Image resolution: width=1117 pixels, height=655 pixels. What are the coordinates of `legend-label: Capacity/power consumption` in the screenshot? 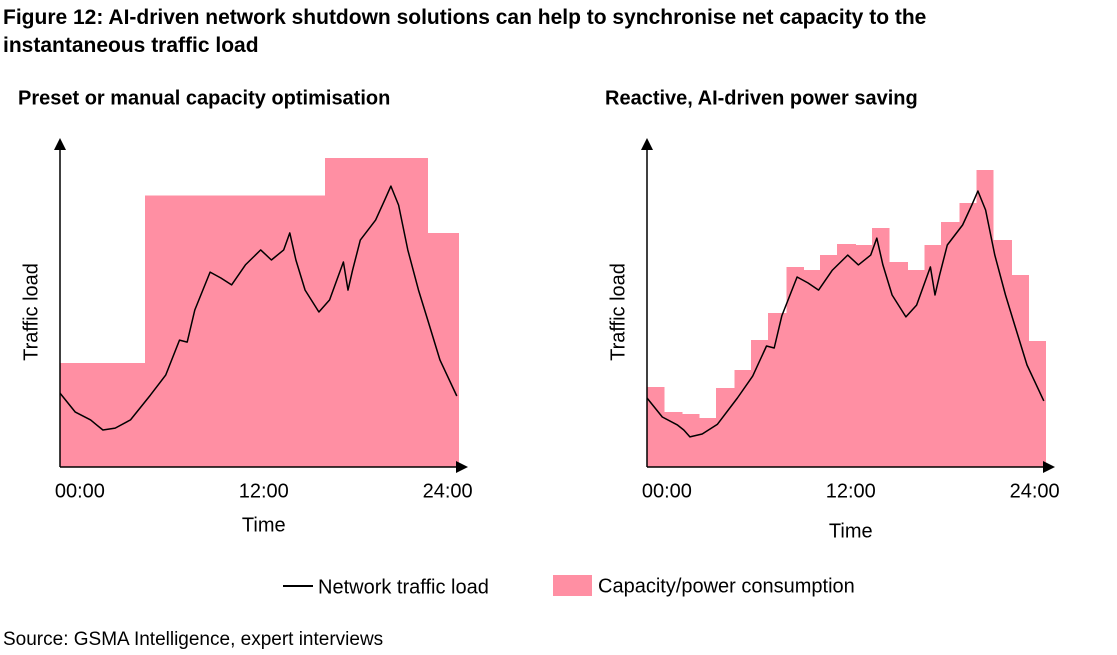 It's located at (726, 586).